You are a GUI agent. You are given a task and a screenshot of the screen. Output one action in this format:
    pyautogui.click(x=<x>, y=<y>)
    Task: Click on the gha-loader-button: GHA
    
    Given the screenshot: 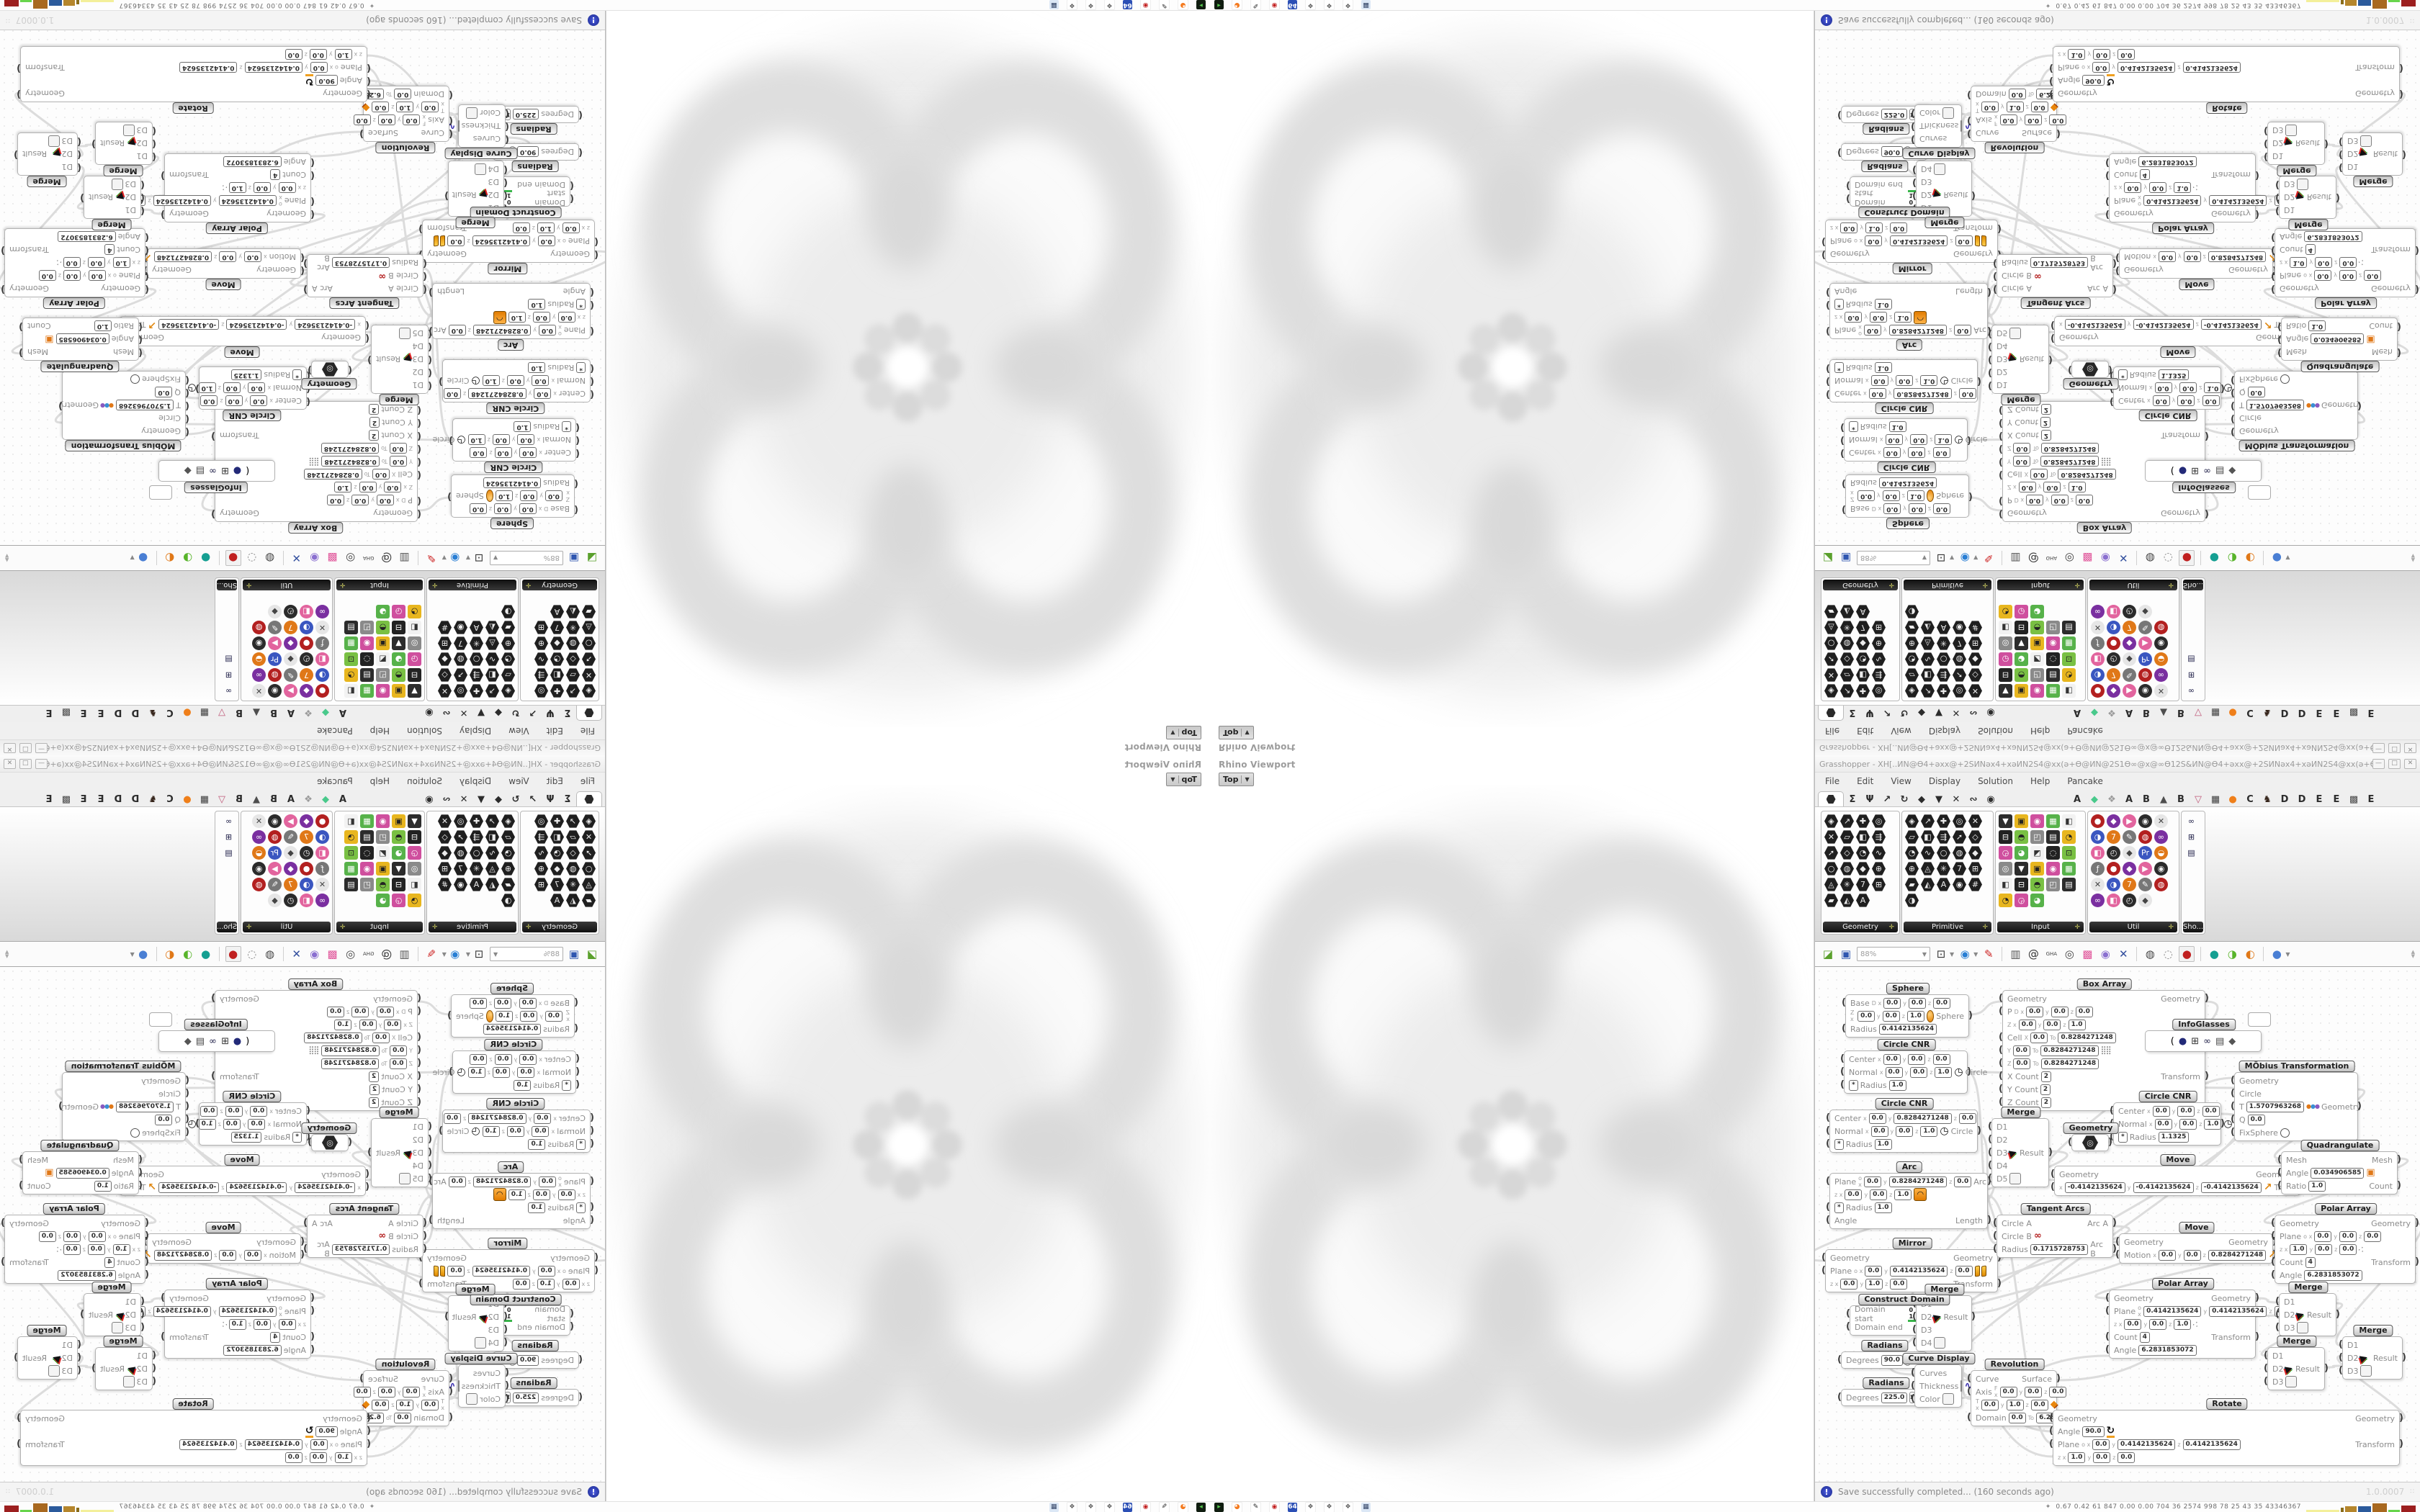 What is the action you would take?
    pyautogui.click(x=2051, y=558)
    